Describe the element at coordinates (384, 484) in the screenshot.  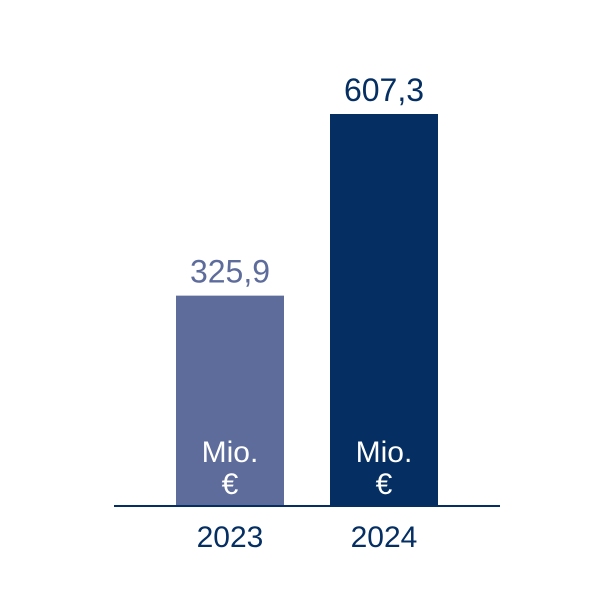
I see `unit-label-line2-2024: €` at that location.